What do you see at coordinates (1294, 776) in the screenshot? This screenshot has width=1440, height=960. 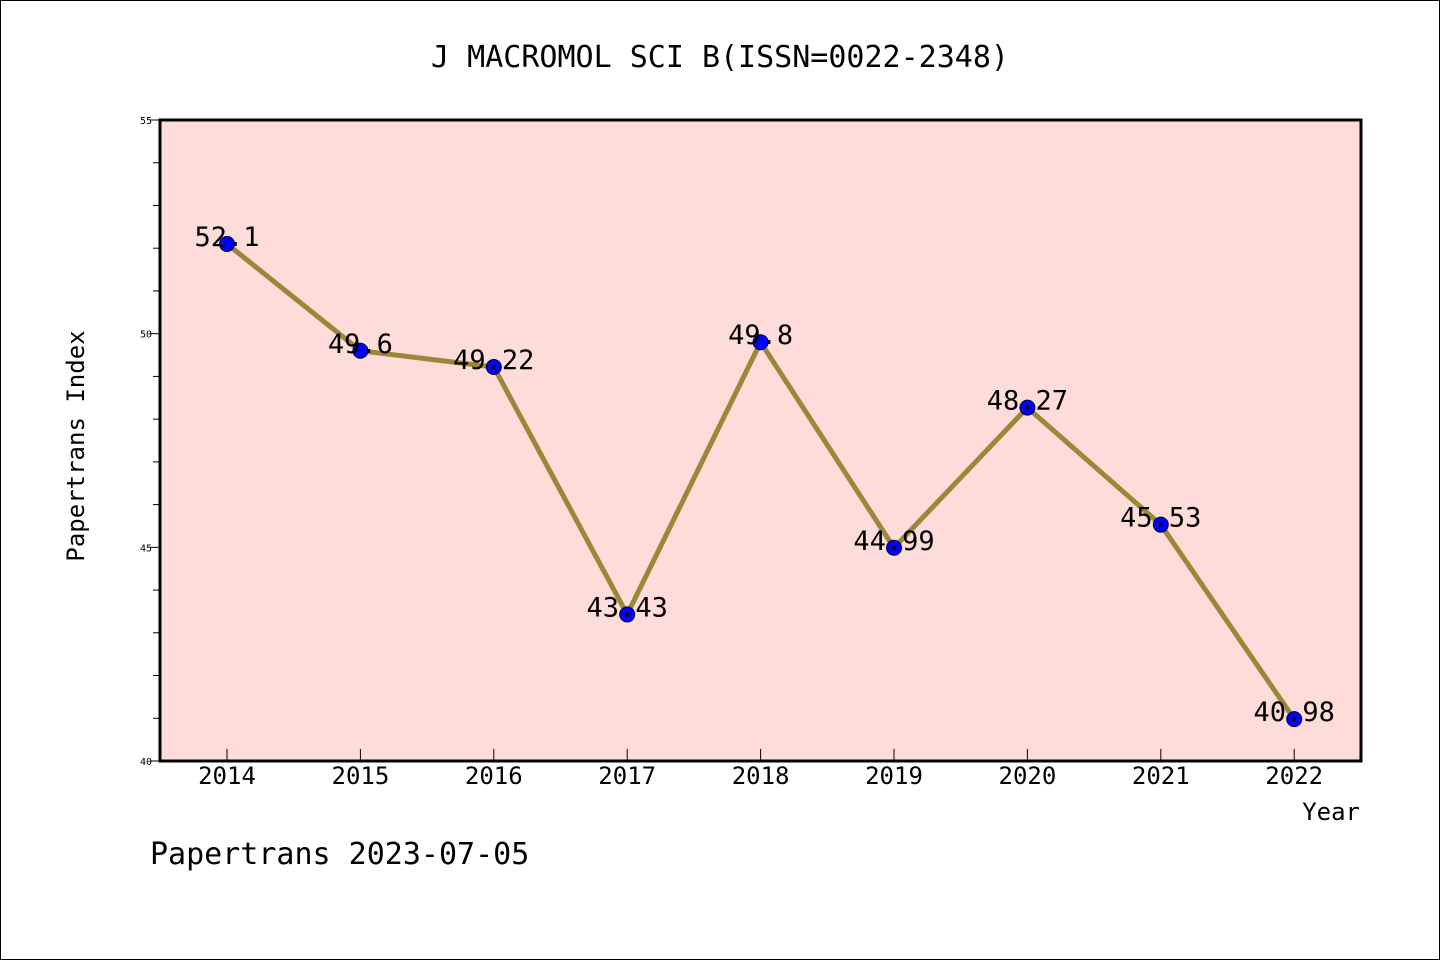 I see `x-tick-label: 2022` at bounding box center [1294, 776].